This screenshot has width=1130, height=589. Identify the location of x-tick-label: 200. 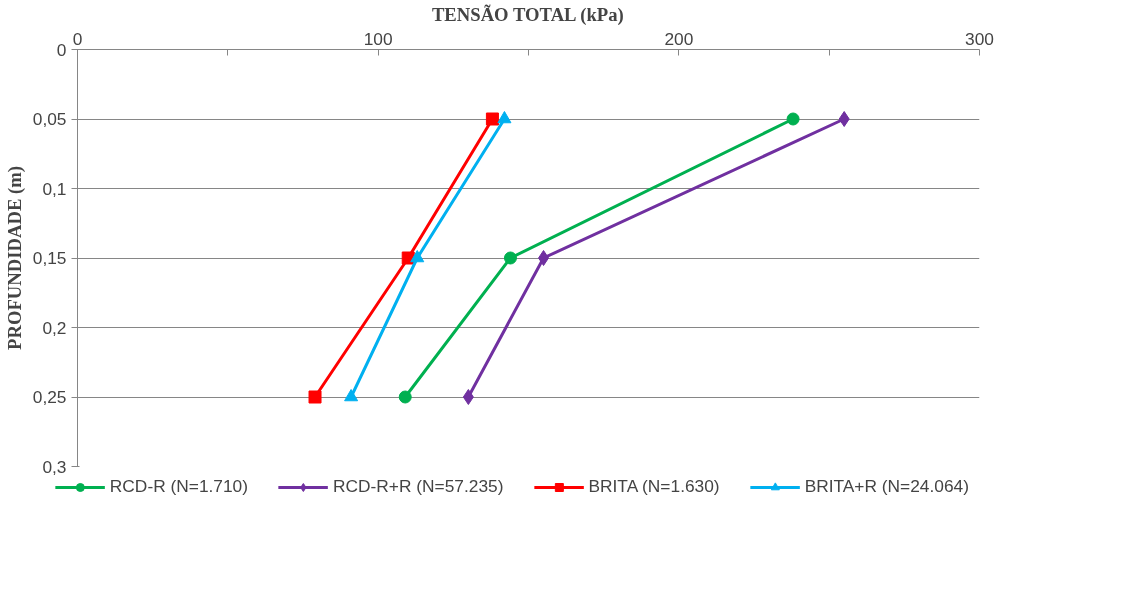
(679, 38).